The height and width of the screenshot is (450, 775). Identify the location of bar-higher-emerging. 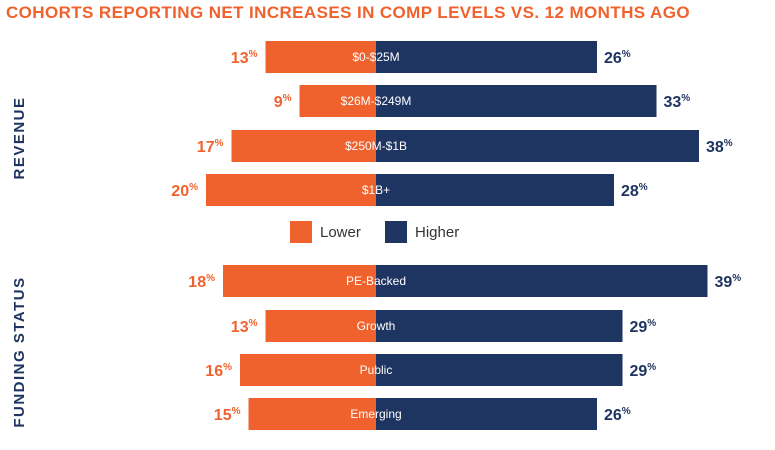
(486, 414).